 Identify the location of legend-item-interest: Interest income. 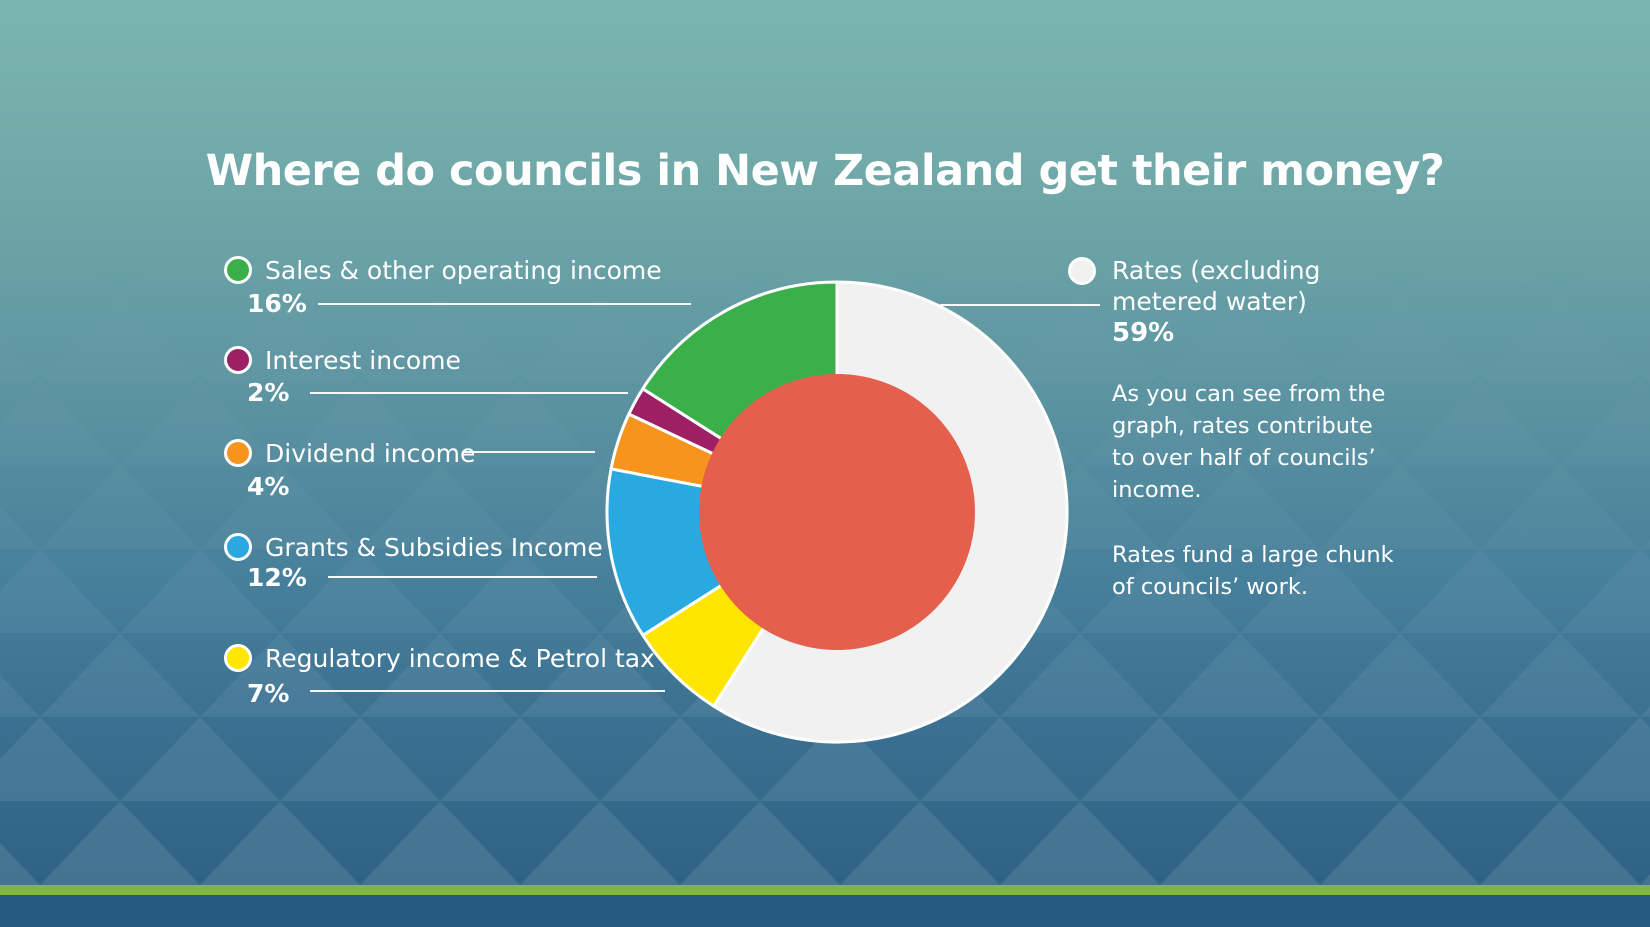
(342, 360).